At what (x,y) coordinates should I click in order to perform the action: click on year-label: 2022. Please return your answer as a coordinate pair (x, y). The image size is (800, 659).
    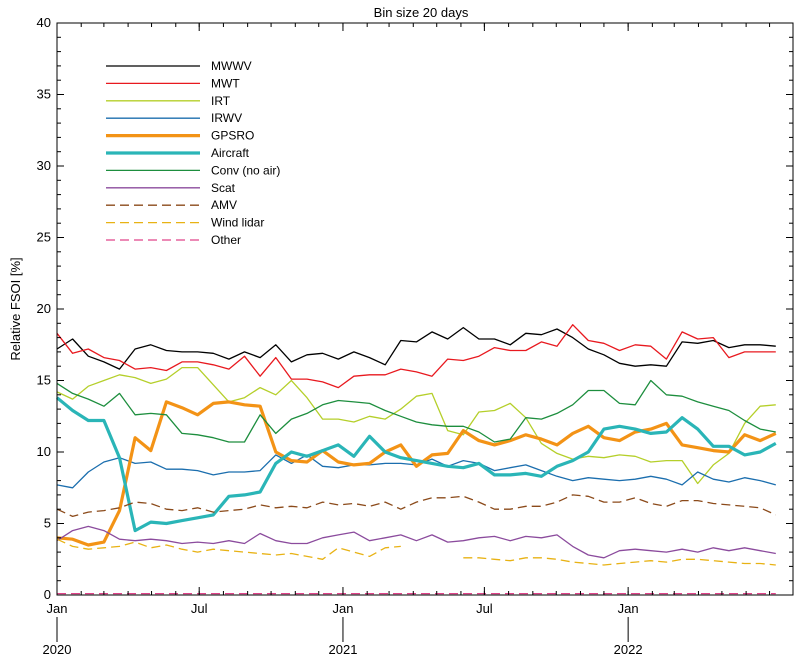
    Looking at the image, I should click on (628, 649).